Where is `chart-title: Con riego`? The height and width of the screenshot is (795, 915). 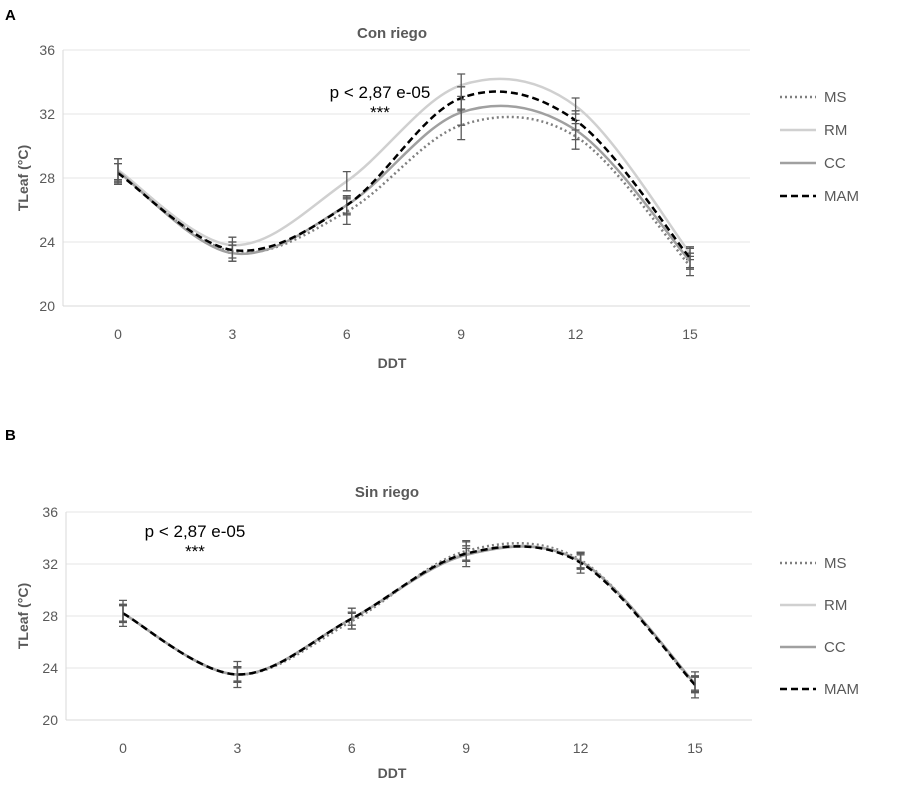 chart-title: Con riego is located at coordinates (392, 33).